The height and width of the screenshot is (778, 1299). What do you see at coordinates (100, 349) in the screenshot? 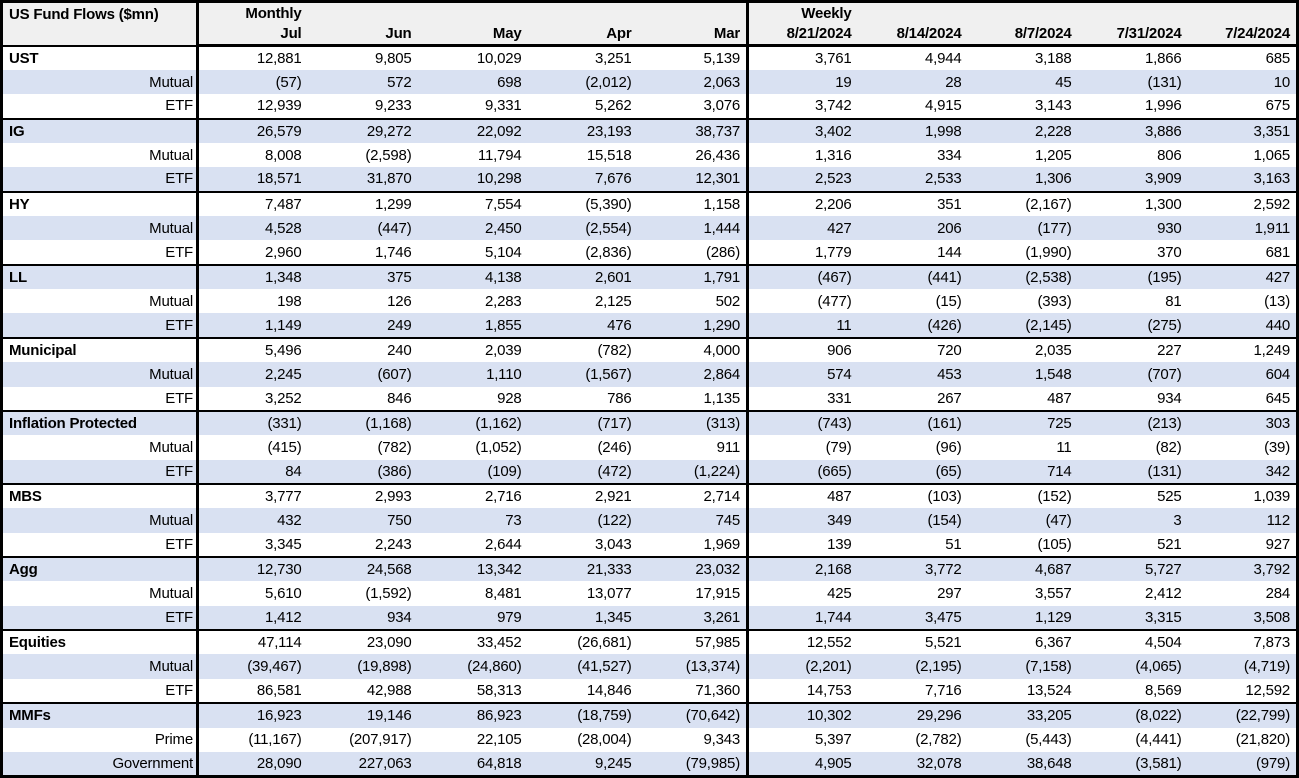
I see `category-label: Municipal` at bounding box center [100, 349].